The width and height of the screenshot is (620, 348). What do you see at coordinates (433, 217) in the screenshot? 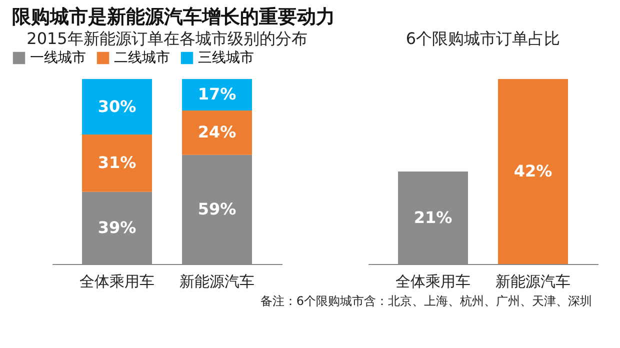
I see `data-label: 21%` at bounding box center [433, 217].